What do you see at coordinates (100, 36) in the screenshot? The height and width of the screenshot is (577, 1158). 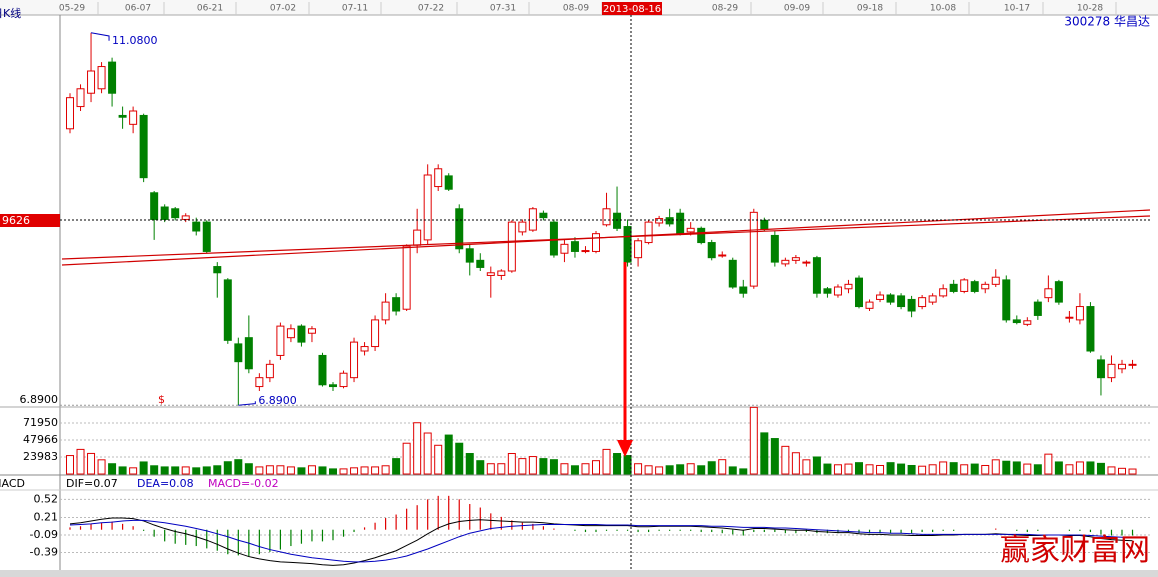 I see `annotation-leader` at bounding box center [100, 36].